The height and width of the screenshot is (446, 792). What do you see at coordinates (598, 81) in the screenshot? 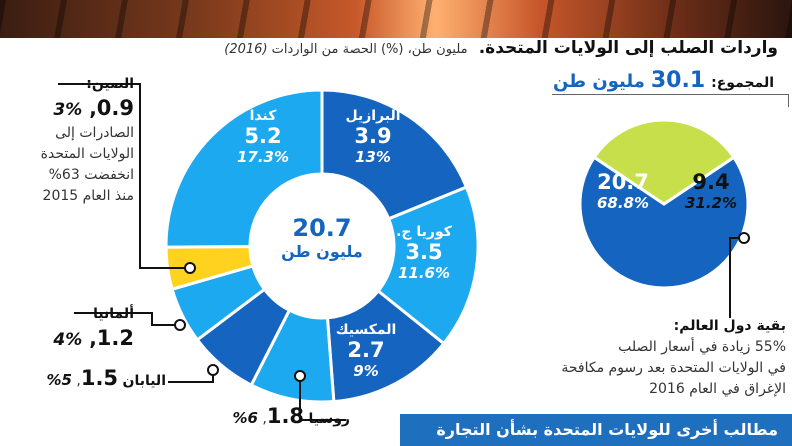
I see `total-unit: مليون طن` at bounding box center [598, 81].